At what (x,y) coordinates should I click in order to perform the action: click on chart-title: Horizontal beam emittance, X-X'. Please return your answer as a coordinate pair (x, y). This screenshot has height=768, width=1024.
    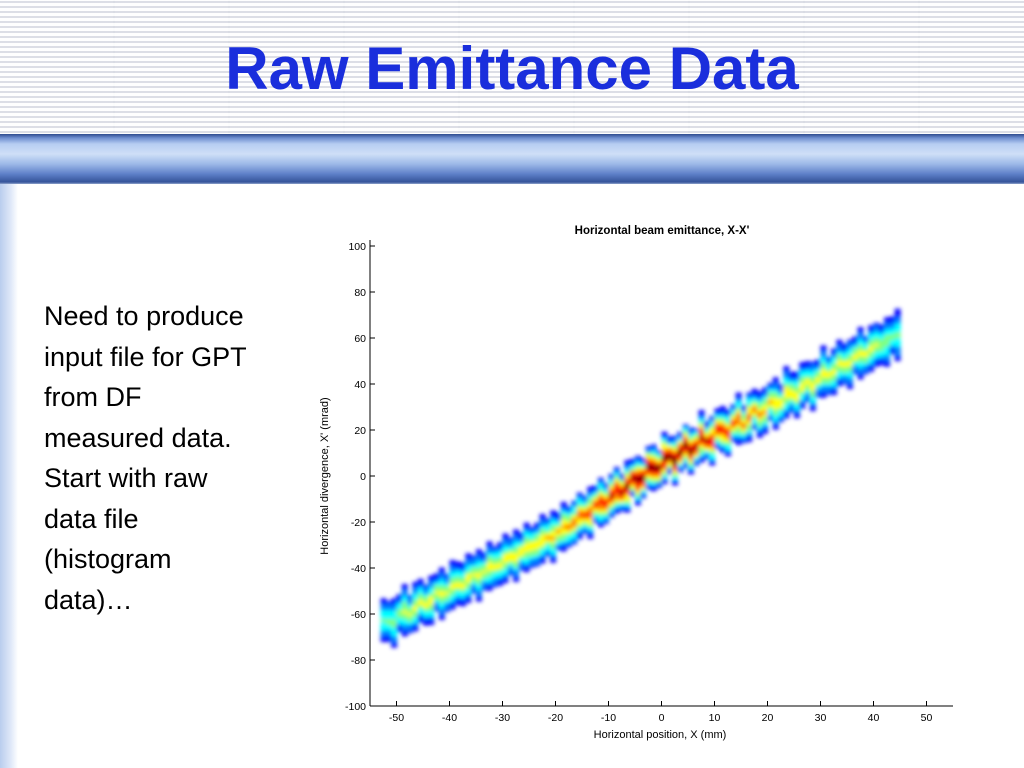
    Looking at the image, I should click on (662, 231).